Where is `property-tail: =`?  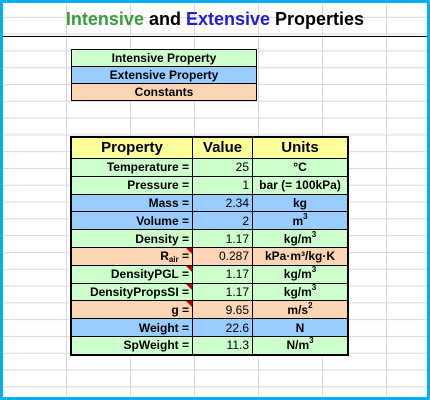
property-tail: = is located at coordinates (183, 256).